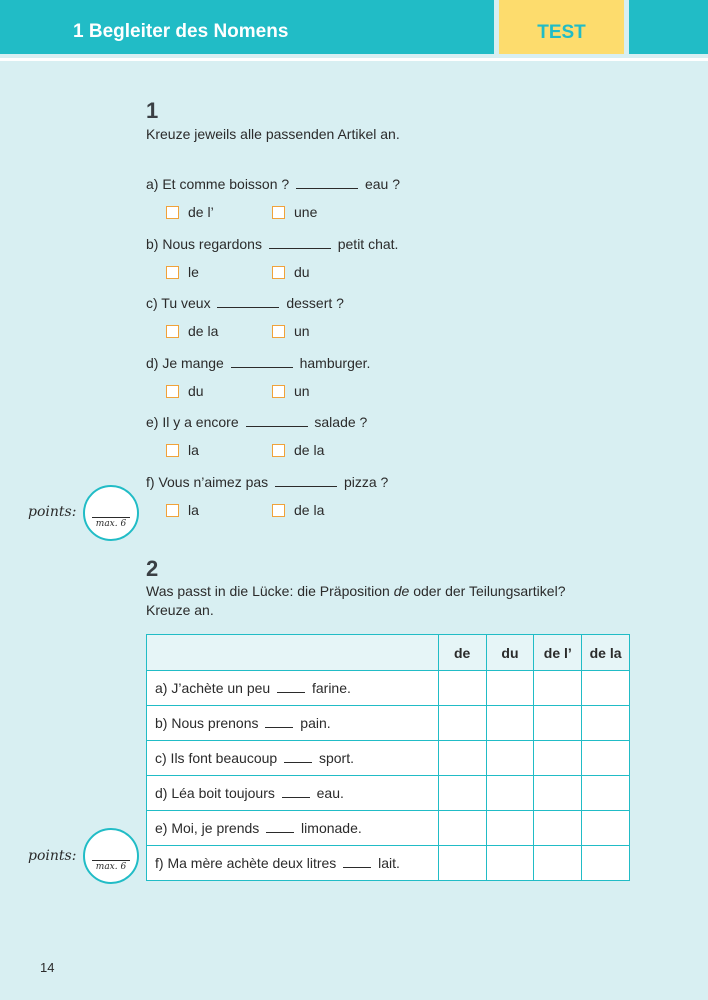 The image size is (708, 1000). What do you see at coordinates (190, 212) in the screenshot?
I see `option-a-1: de l’` at bounding box center [190, 212].